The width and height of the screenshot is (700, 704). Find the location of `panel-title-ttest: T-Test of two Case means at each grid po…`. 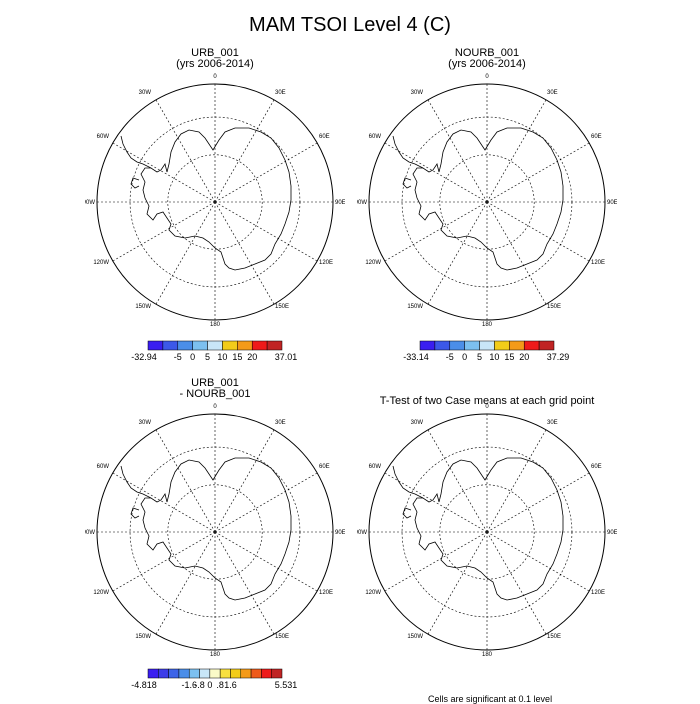

panel-title-ttest: T-Test of two Case means at each grid po… is located at coordinates (487, 401).